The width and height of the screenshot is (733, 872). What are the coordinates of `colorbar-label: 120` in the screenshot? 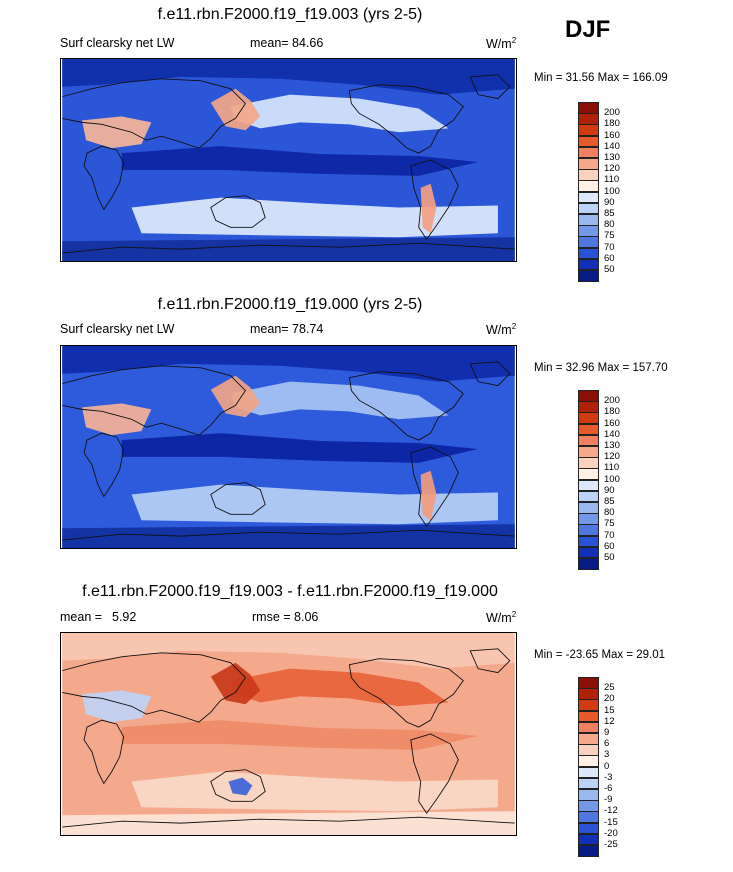 It's located at (612, 457).